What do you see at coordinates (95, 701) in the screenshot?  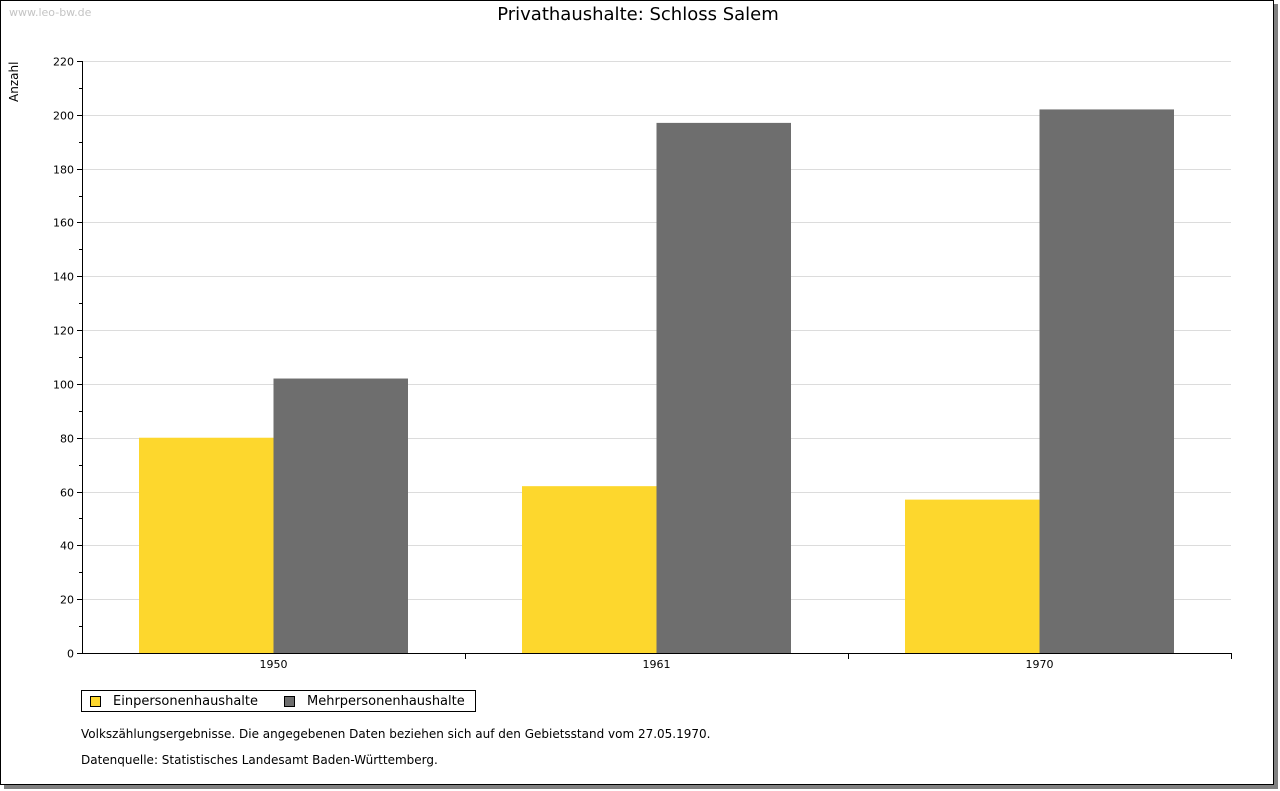 I see `legend-swatch-einpersonenhaushalte` at bounding box center [95, 701].